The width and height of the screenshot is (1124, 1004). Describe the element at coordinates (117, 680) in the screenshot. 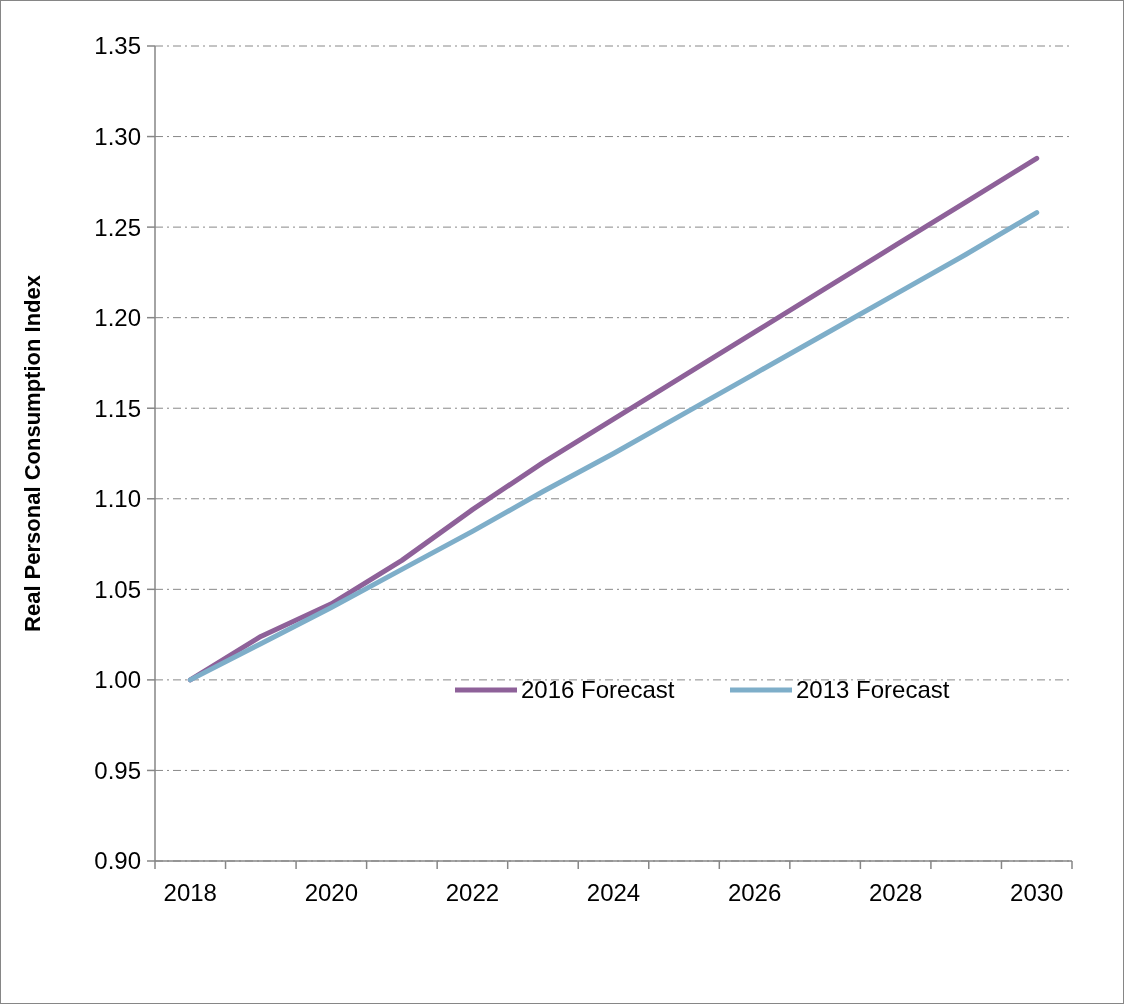

I see `y-tick-label: 1.00` at that location.